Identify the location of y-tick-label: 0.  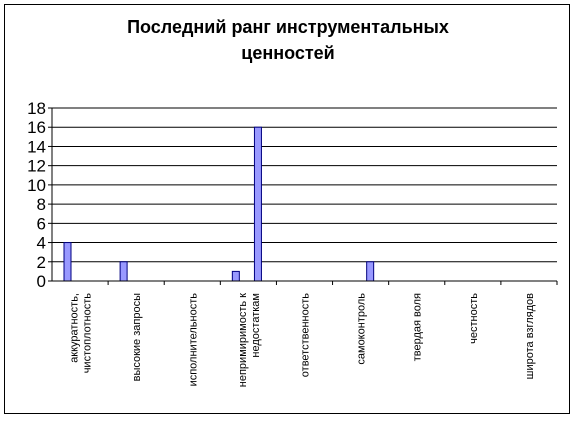
(41, 281).